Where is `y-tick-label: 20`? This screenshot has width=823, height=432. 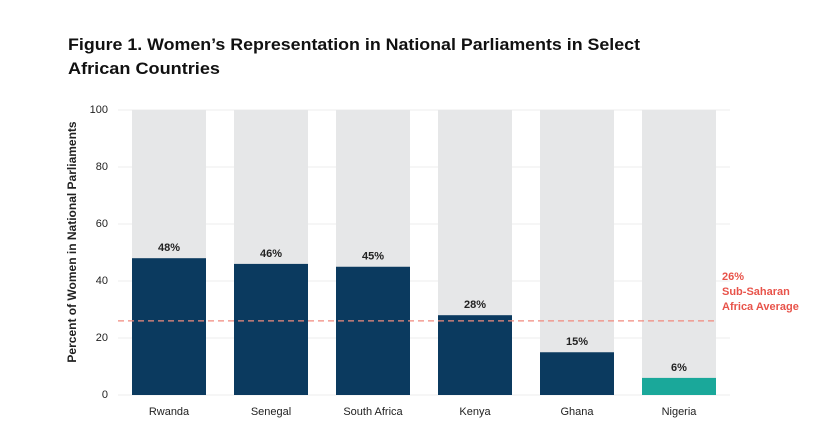
y-tick-label: 20 is located at coordinates (102, 338).